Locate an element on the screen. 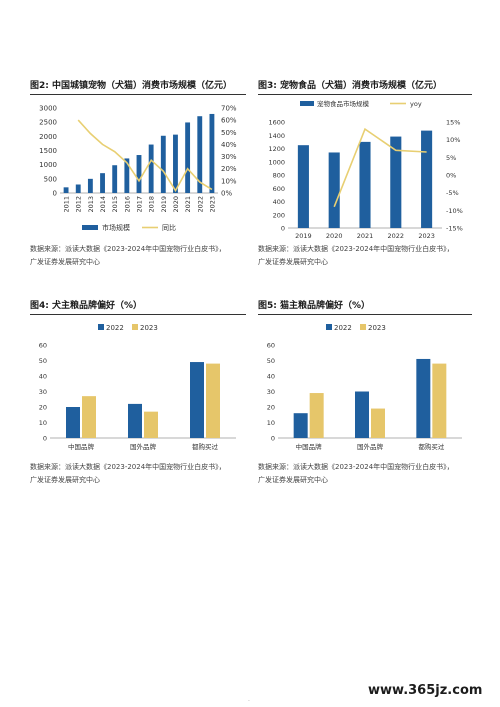 This screenshot has width=500, height=707. y2-tick-label: -10% is located at coordinates (454, 211).